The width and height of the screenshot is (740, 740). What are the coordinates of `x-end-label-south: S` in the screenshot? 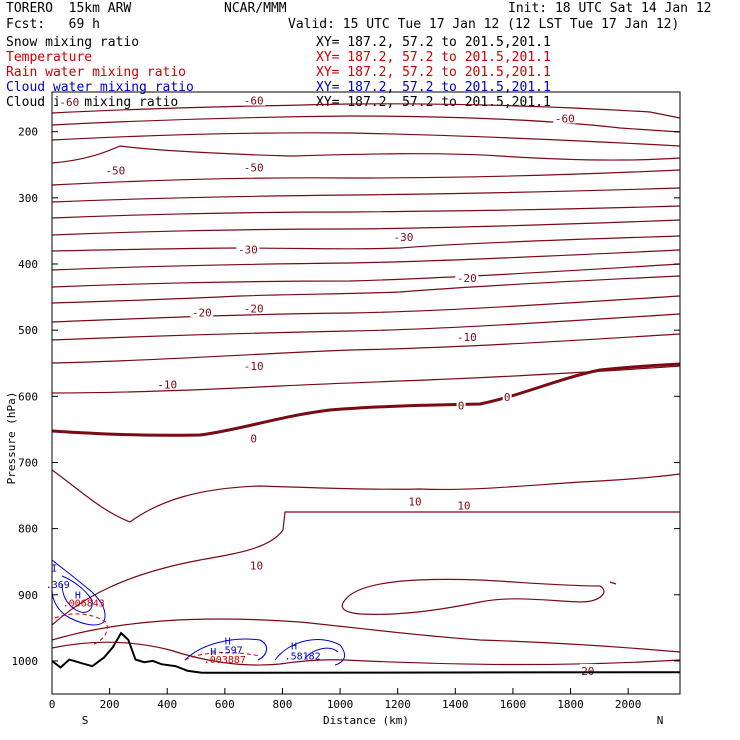 It's located at (85, 720).